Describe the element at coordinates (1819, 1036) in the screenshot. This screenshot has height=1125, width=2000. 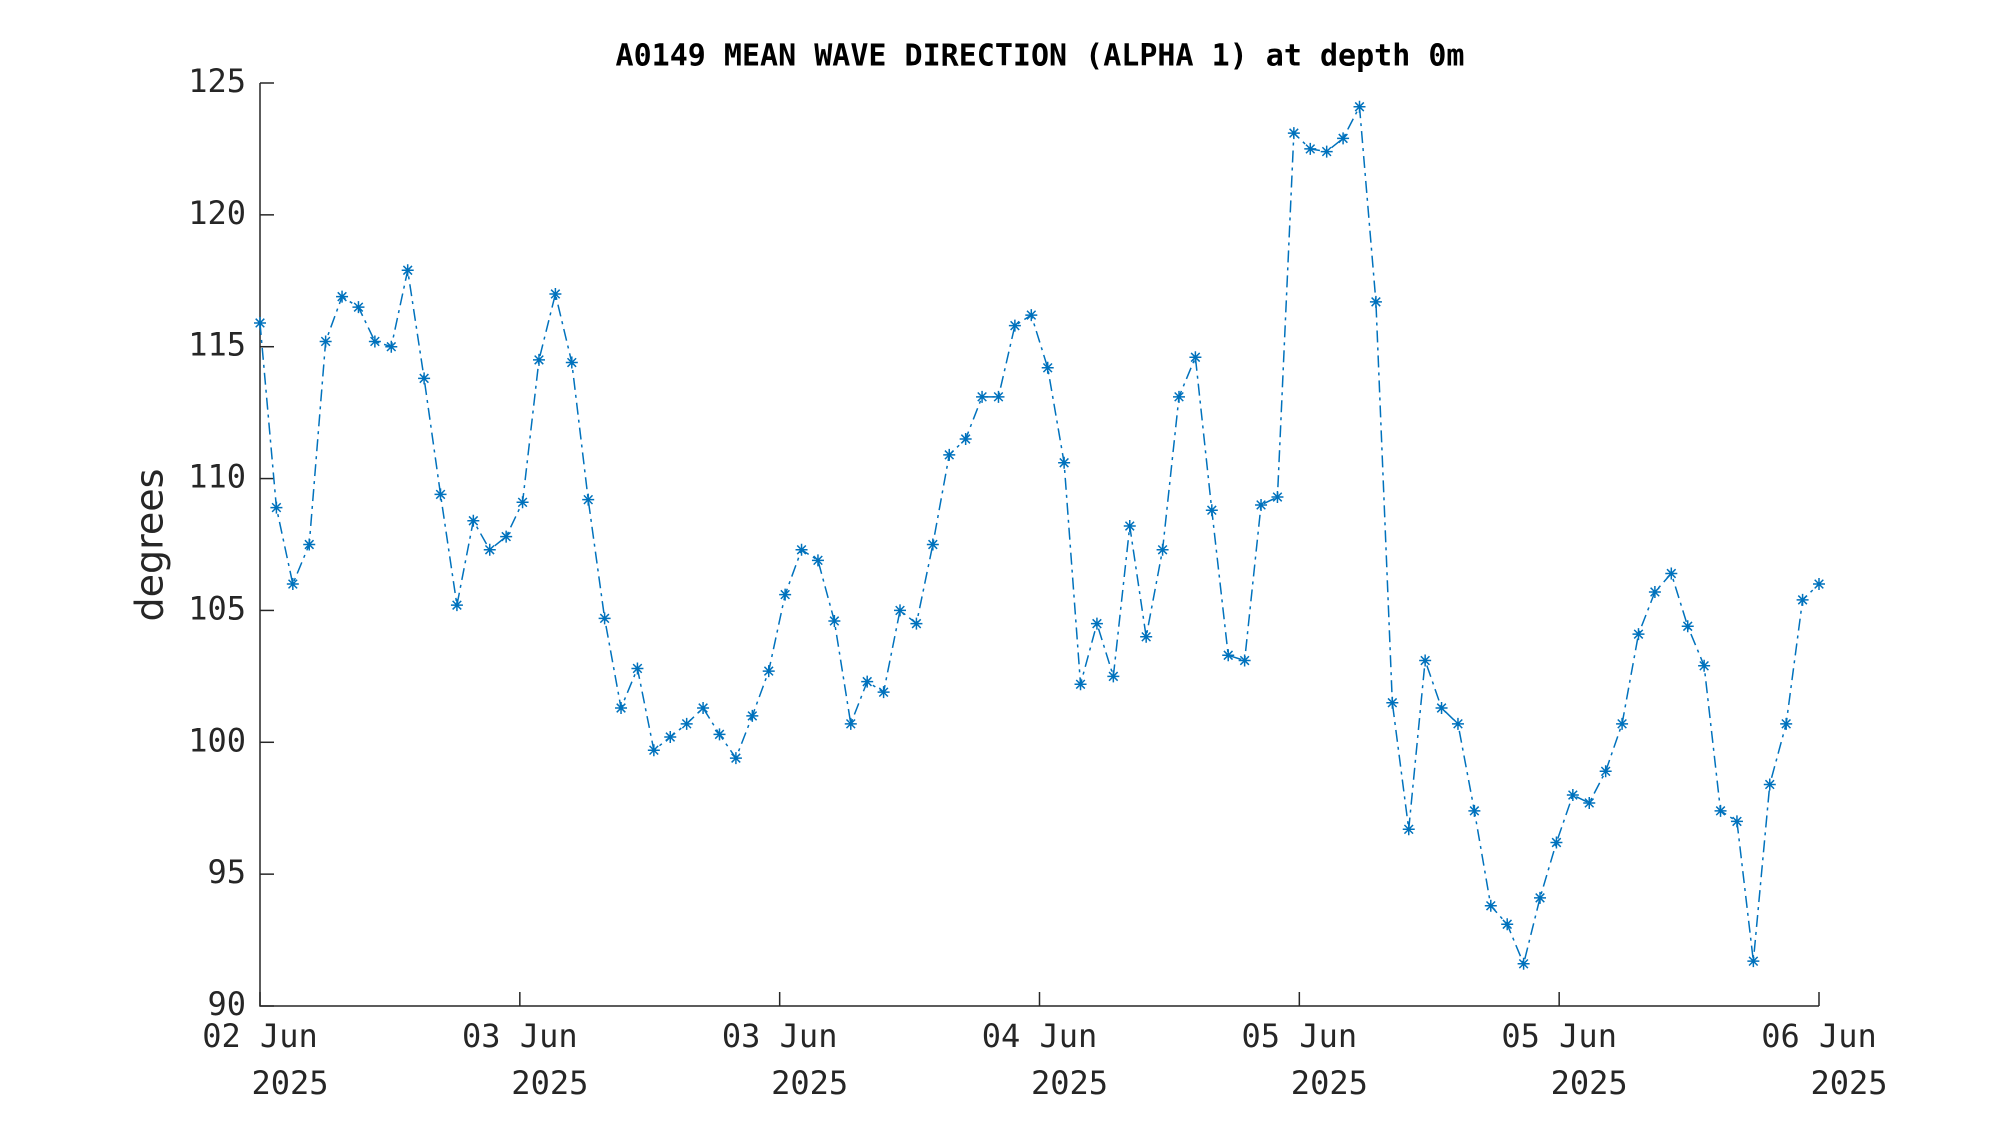
I see `x-tick-label: 06 Jun` at that location.